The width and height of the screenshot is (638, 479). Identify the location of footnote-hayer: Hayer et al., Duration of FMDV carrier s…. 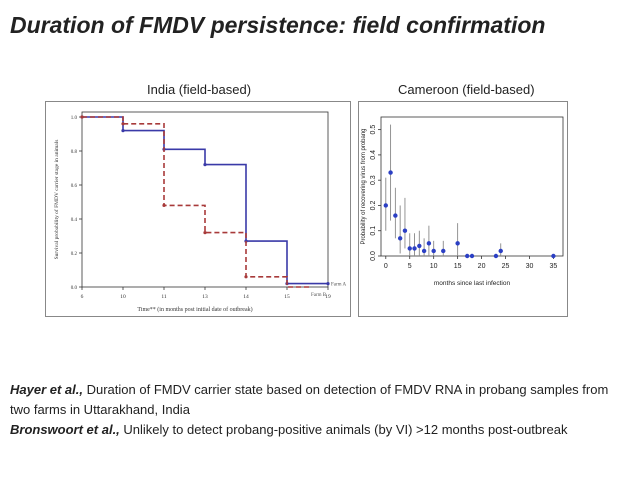
(310, 400).